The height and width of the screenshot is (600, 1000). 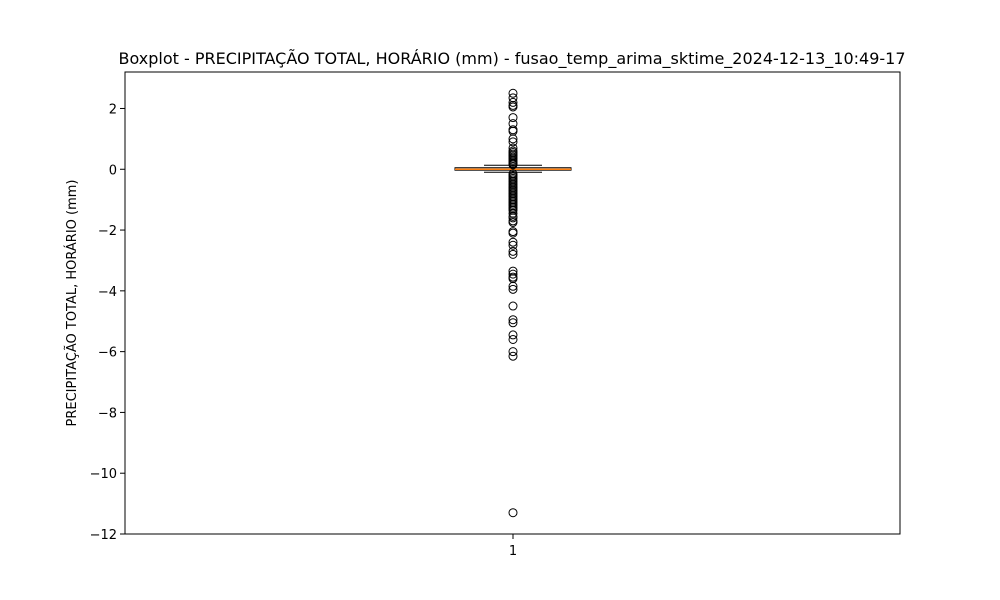 I want to click on y-tick-label: 0, so click(x=113, y=170).